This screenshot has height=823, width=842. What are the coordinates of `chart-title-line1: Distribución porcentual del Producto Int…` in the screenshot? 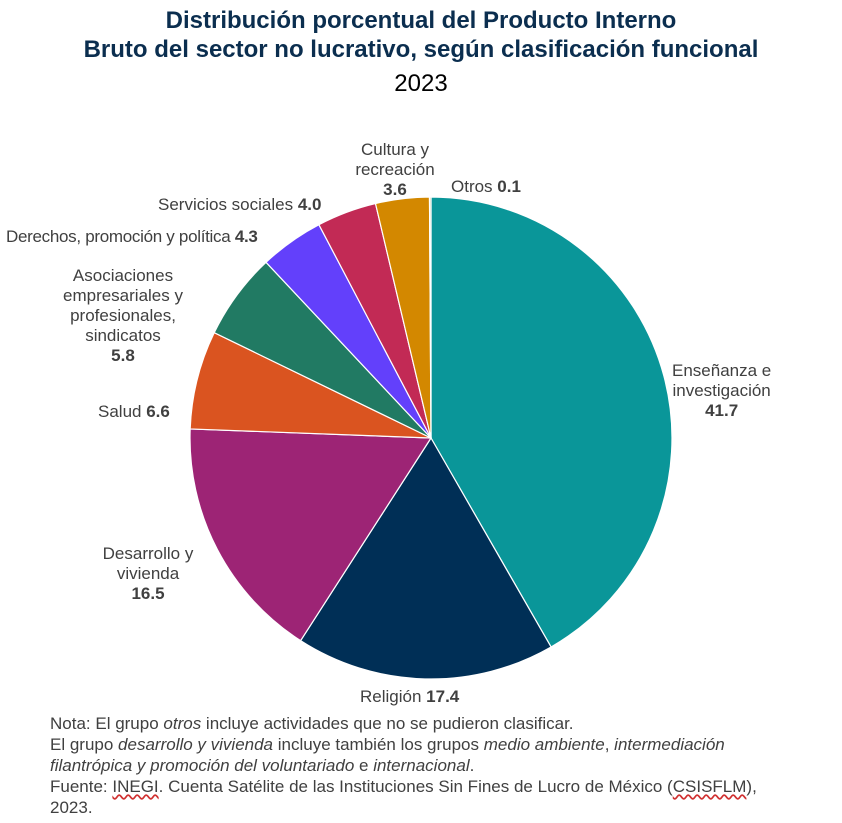 It's located at (421, 20).